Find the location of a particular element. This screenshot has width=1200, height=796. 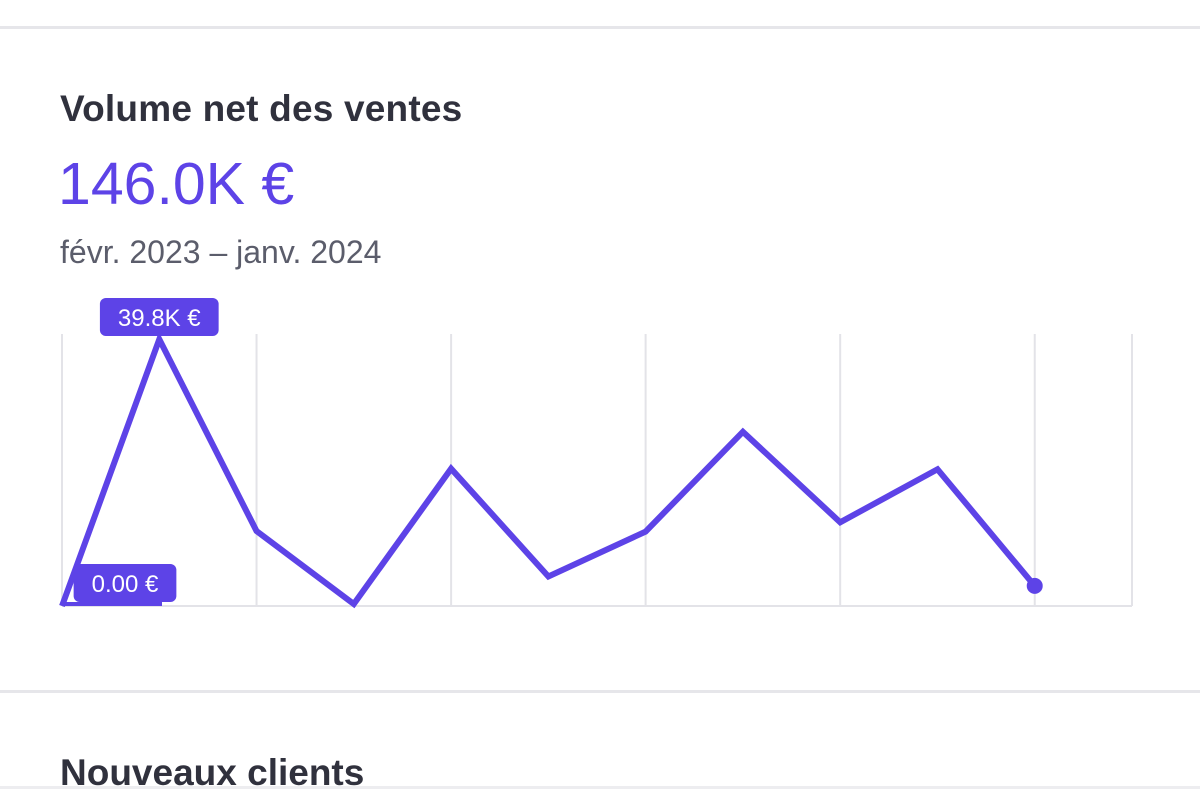

svg-text: 39.8K € is located at coordinates (159, 318).